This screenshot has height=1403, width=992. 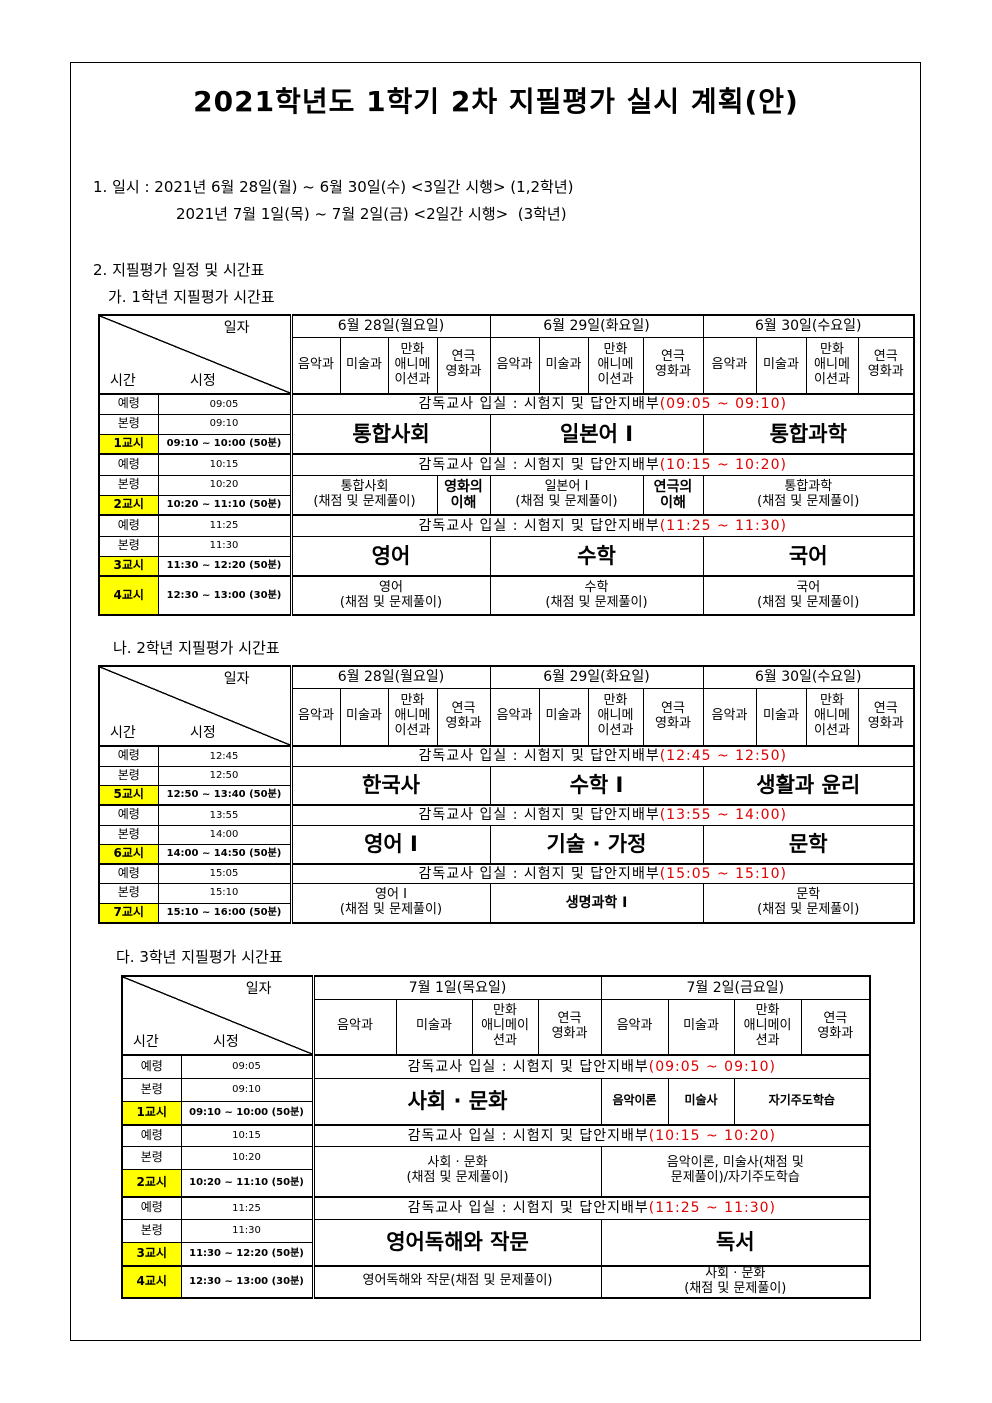 I want to click on time-cell: 09:05, so click(x=247, y=1066).